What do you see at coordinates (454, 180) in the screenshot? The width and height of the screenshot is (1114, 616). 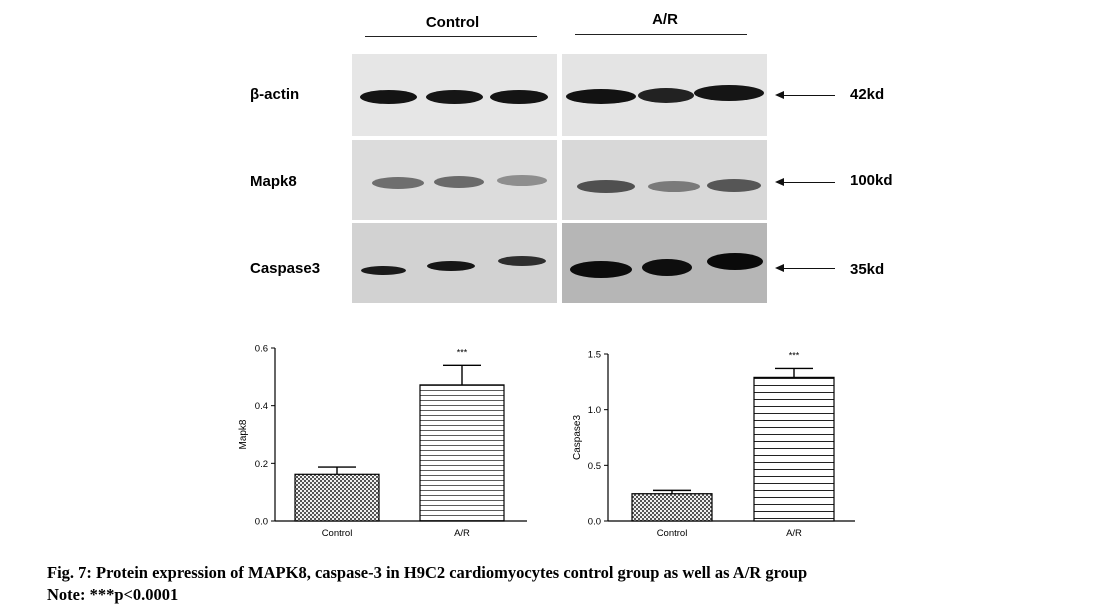 I see `blot-mapk8-control` at bounding box center [454, 180].